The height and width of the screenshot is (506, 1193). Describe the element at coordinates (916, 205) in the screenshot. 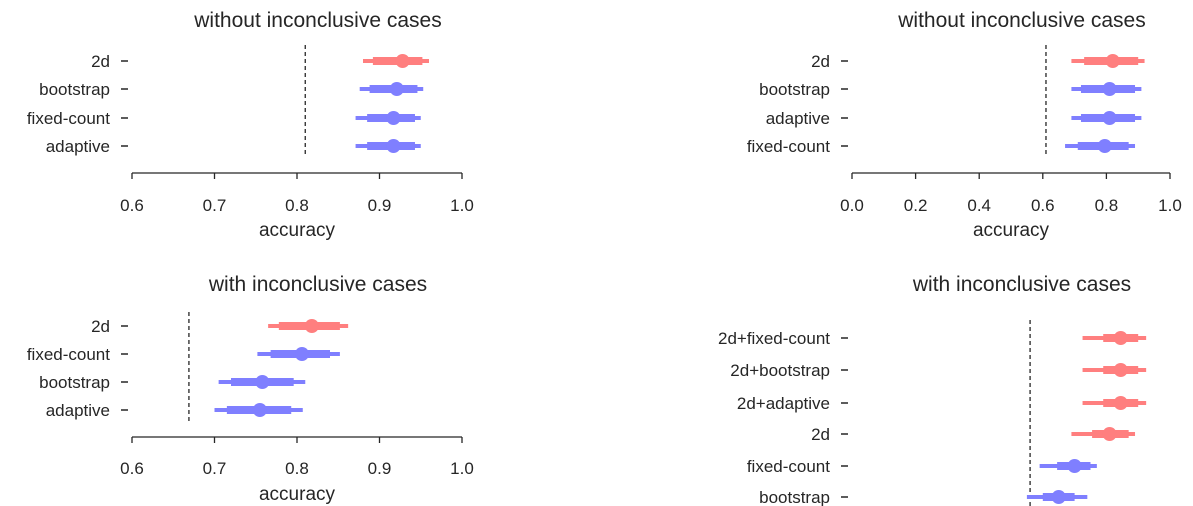

I see `x-tick-label: 0.2` at that location.